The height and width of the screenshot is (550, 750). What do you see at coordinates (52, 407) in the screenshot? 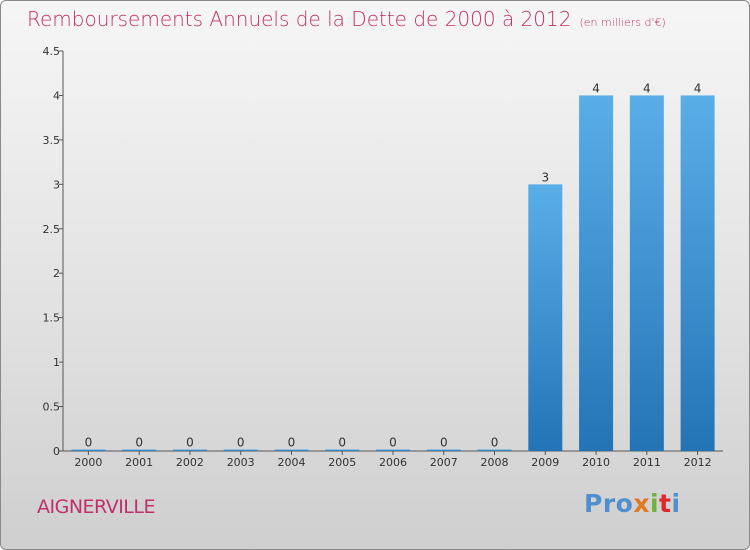
I see `y-tick-label: 0.5` at bounding box center [52, 407].